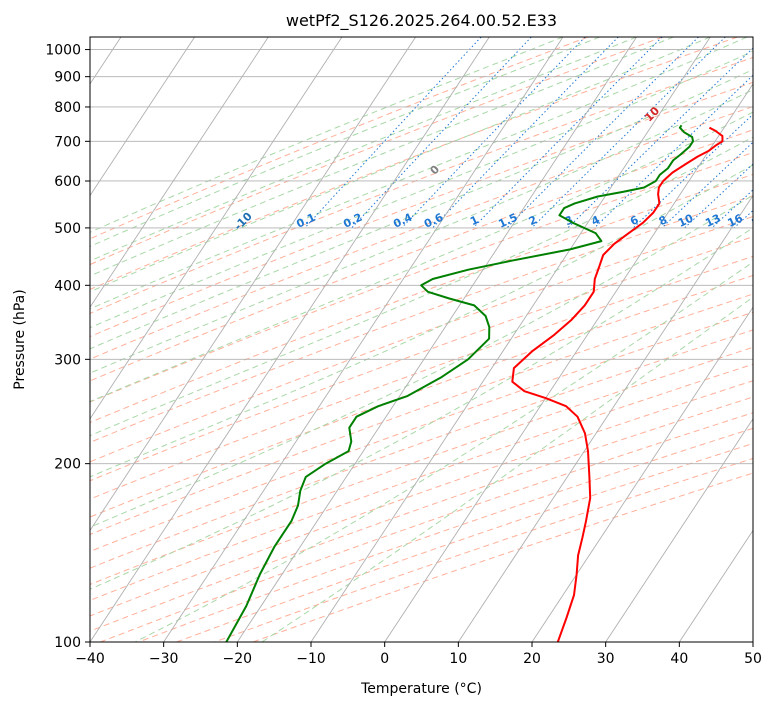 This screenshot has height=713, width=775. I want to click on y-tick-label: 300, so click(67, 360).